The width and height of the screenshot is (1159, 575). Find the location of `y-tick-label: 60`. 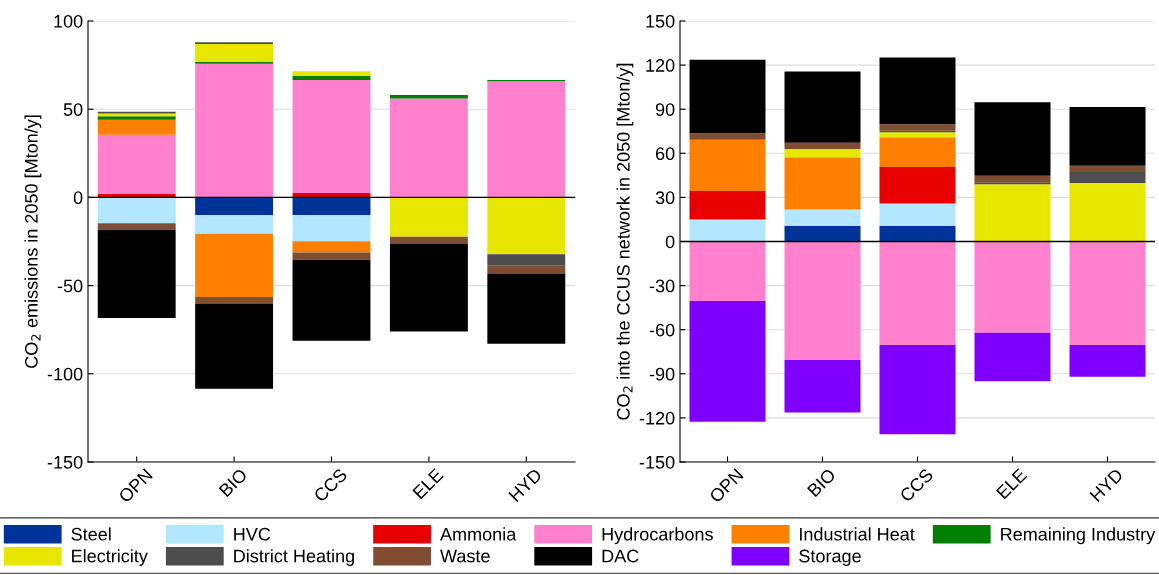

y-tick-label: 60 is located at coordinates (665, 154).